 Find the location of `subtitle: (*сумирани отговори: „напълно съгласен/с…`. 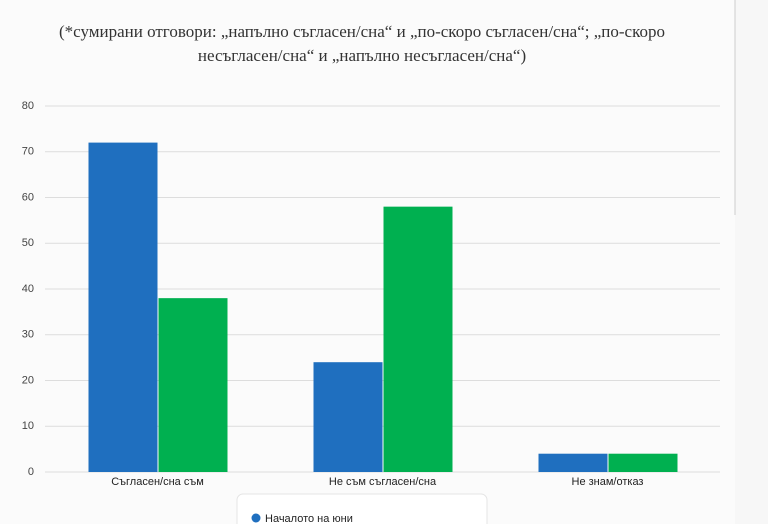

subtitle: (*сумирани отговори: „напълно съгласен/с… is located at coordinates (362, 31).